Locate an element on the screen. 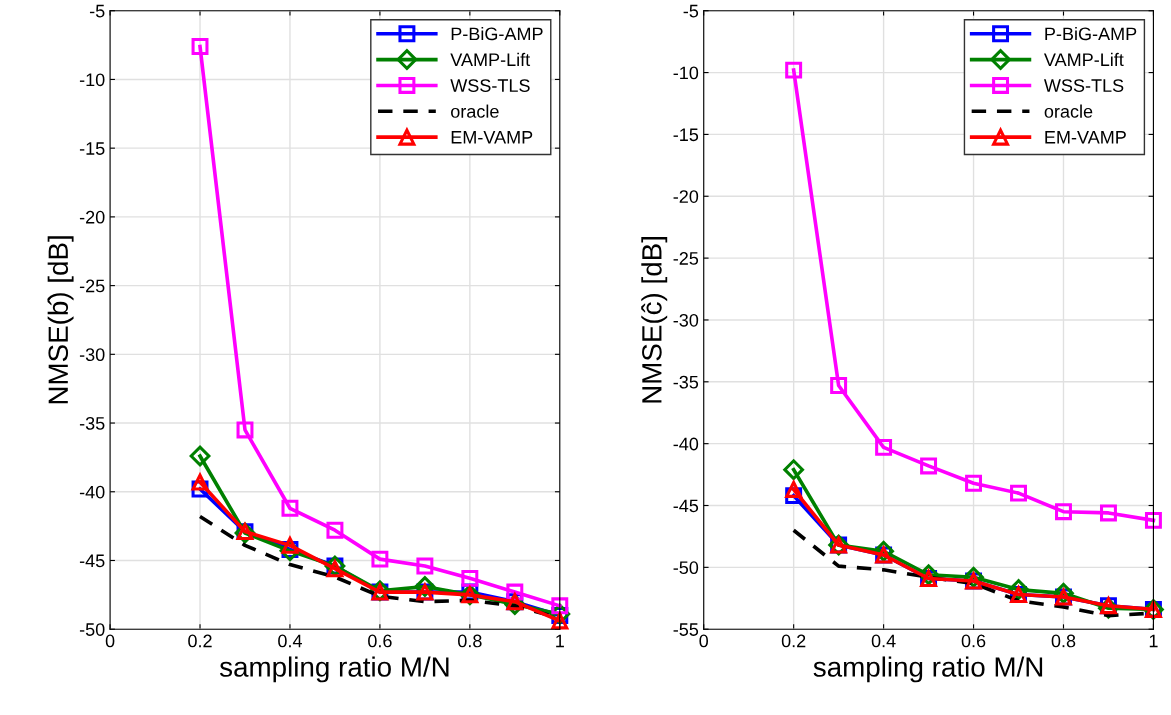 This screenshot has width=1171, height=715. y-axis-title: NMSE(ĉ) [dB] is located at coordinates (654, 320).